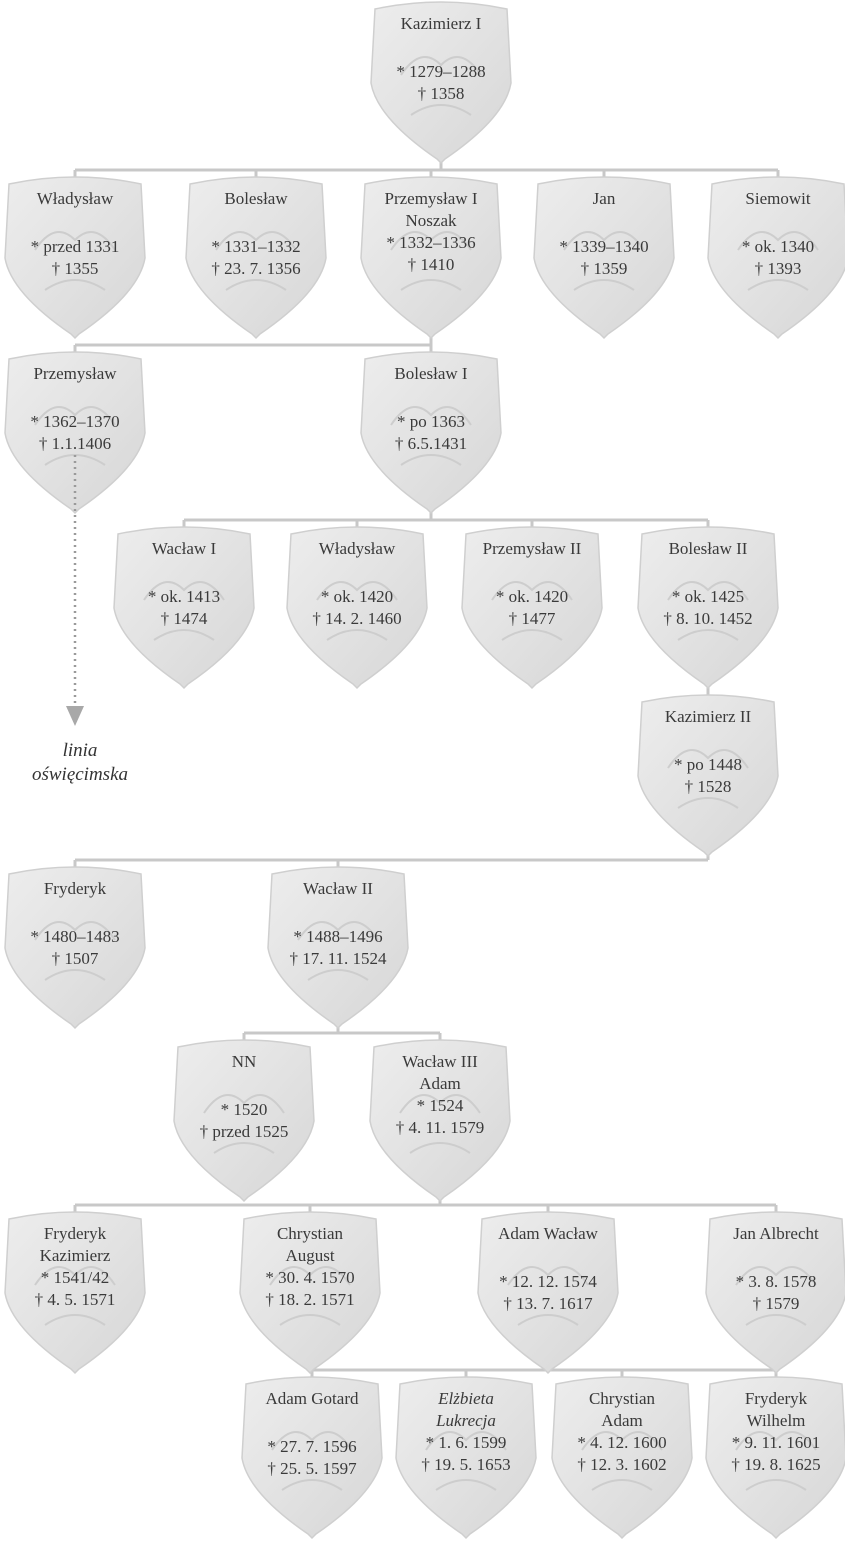 The image size is (845, 1550). What do you see at coordinates (337, 936) in the screenshot?
I see `birth-date: * 1488–1496` at bounding box center [337, 936].